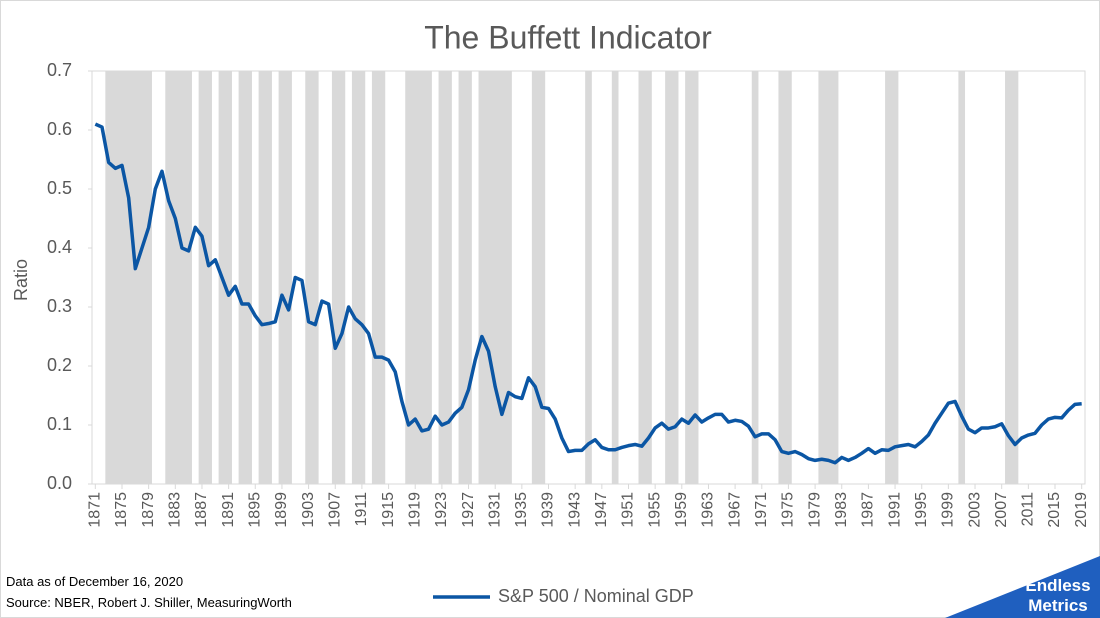 The image size is (1100, 618). Describe the element at coordinates (21, 280) in the screenshot. I see `y-axis-label: Ratio` at that location.